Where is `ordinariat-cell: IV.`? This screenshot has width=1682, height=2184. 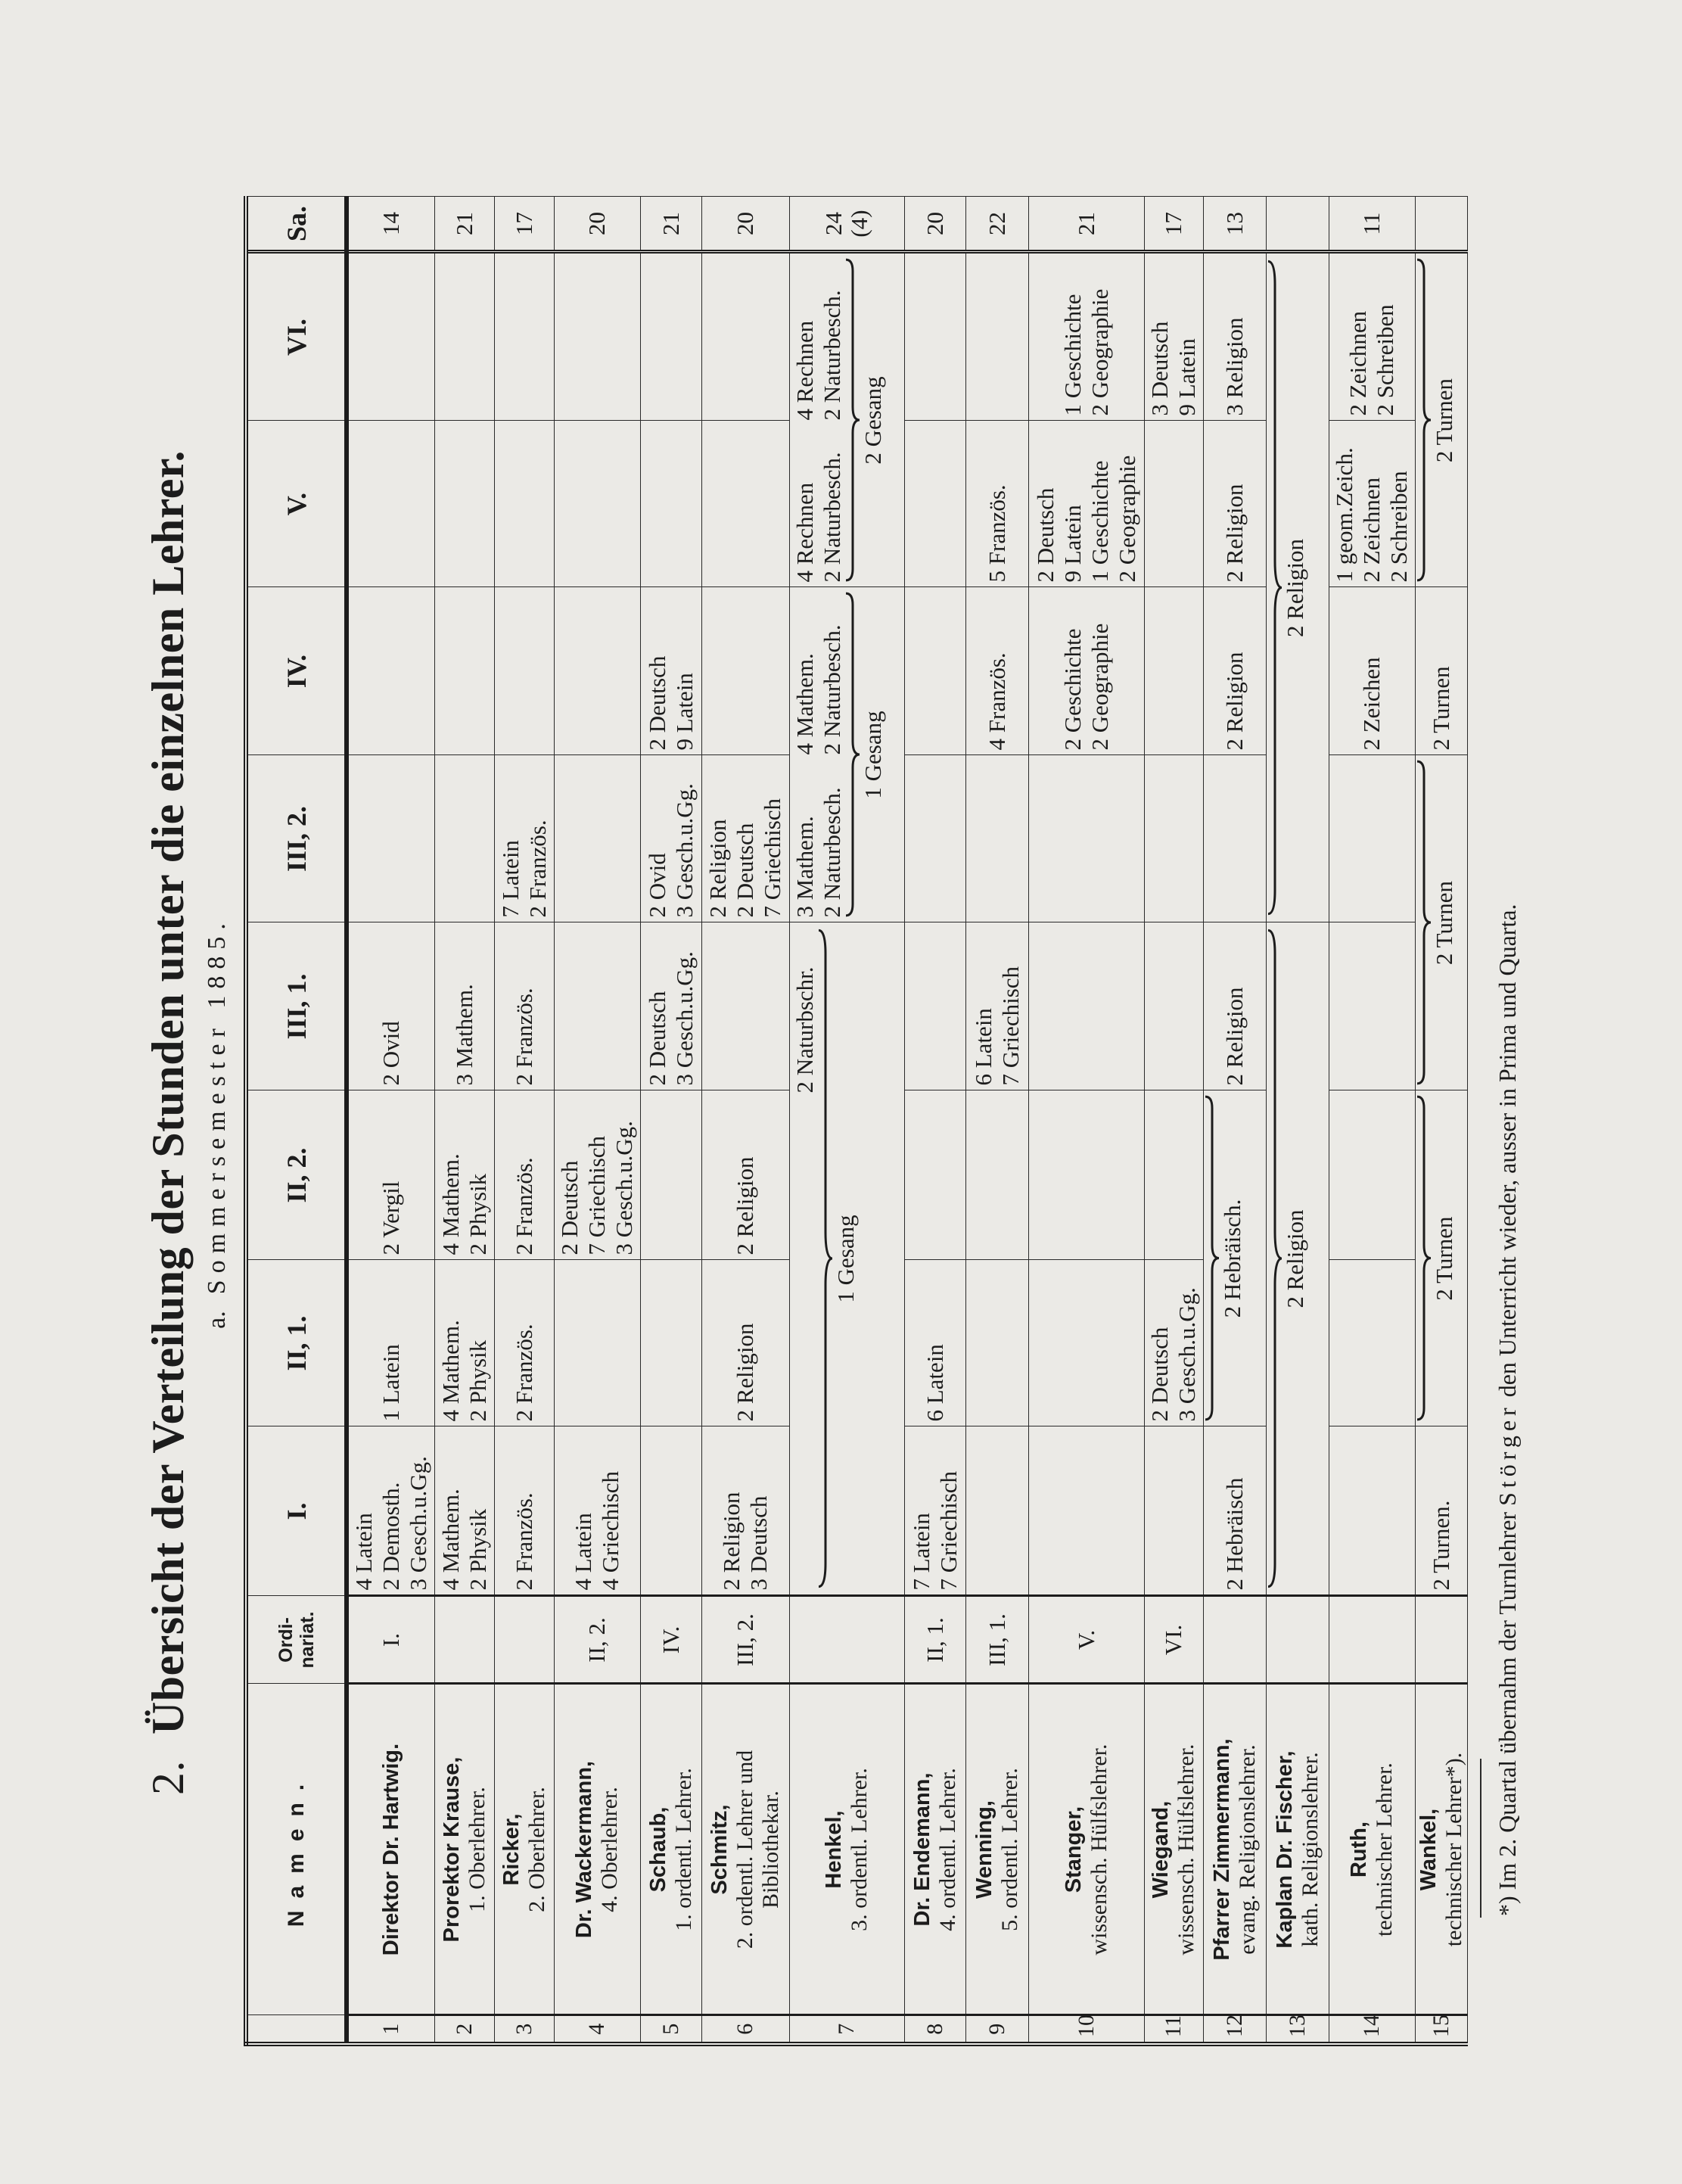 ordinariat-cell: IV. is located at coordinates (670, 1640).